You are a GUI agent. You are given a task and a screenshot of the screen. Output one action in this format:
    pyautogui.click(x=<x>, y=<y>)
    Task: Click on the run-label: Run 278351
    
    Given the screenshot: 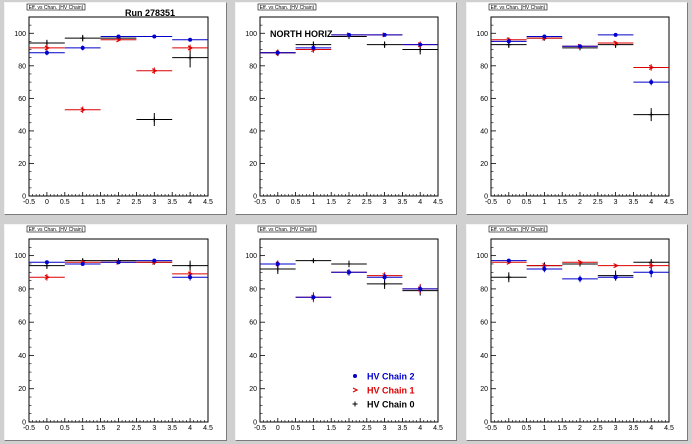 What is the action you would take?
    pyautogui.click(x=150, y=13)
    